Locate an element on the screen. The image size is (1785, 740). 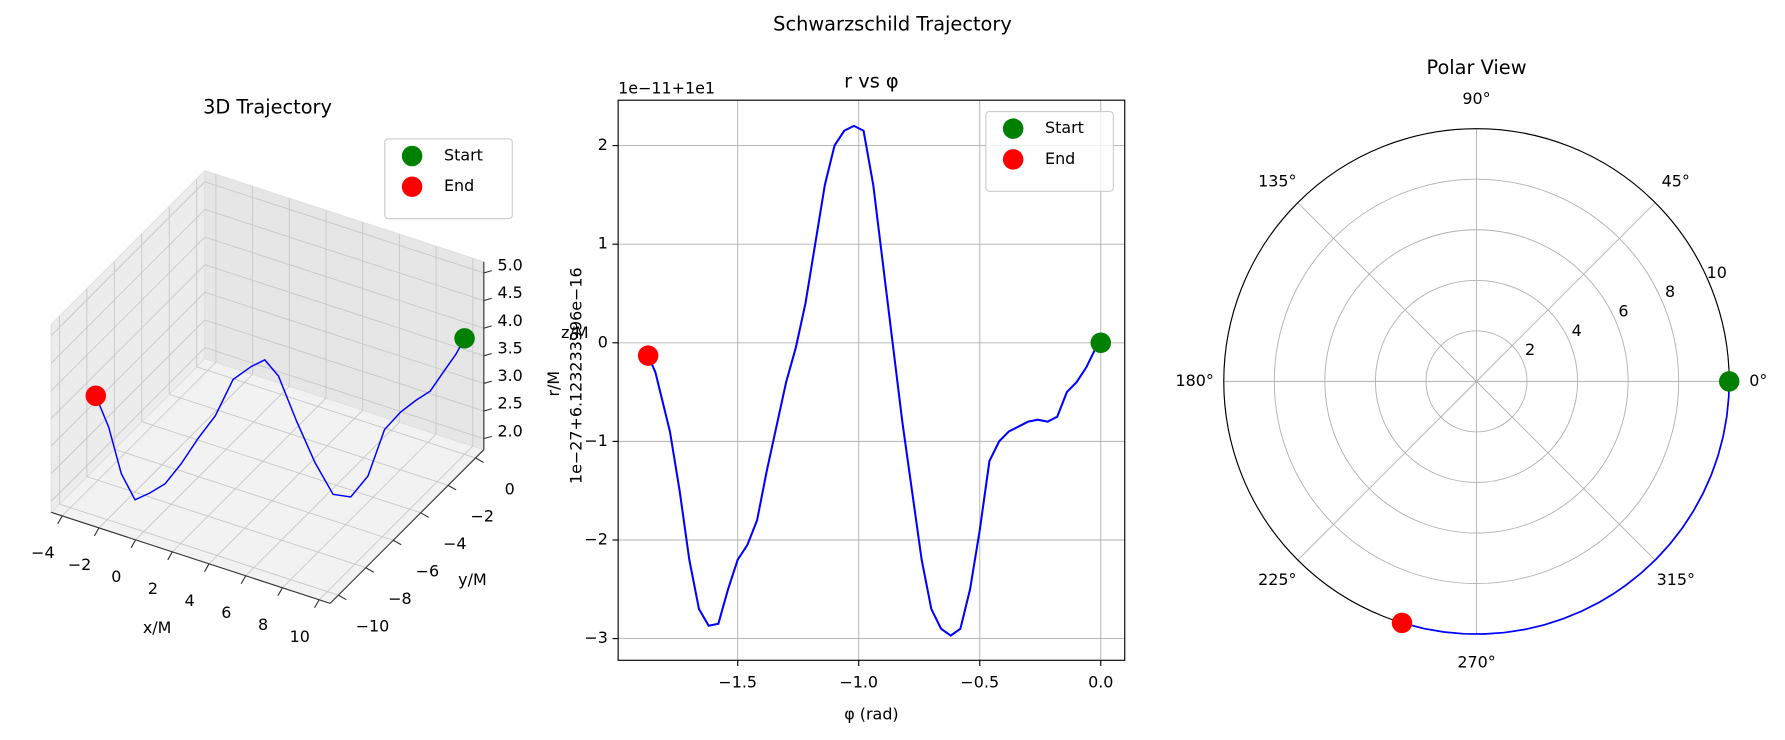
z-tick-label: 4.0 is located at coordinates (509, 320).